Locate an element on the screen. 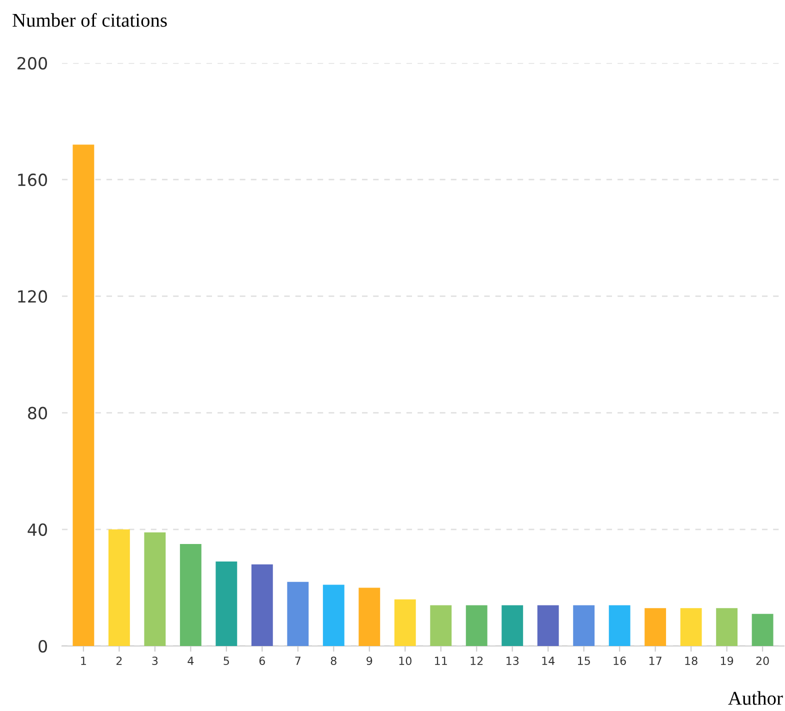 Image resolution: width=785 pixels, height=711 pixels. x-tick-label: 18 is located at coordinates (691, 661).